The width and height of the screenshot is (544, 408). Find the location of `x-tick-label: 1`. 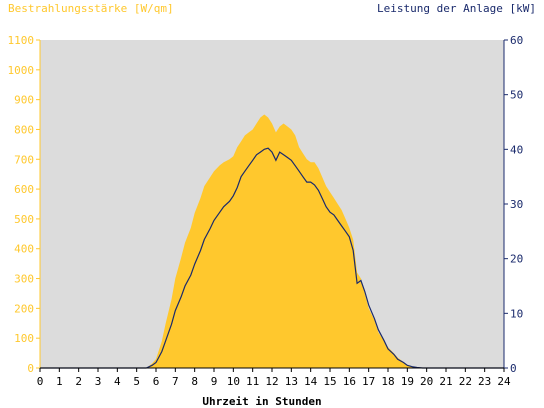

x-tick-label: 1 is located at coordinates (59, 381).